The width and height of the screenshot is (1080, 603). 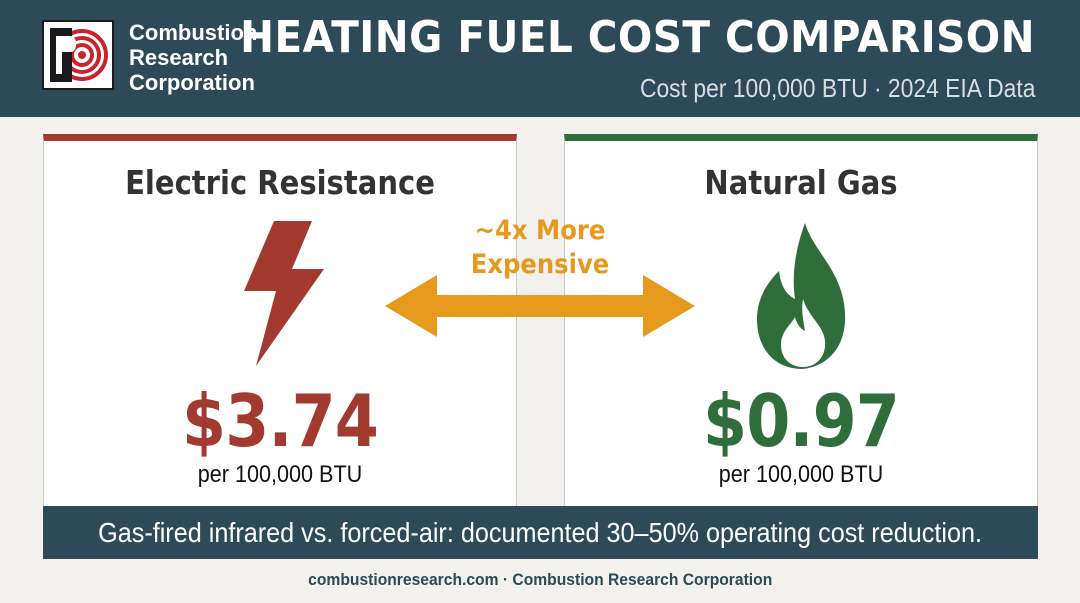 What do you see at coordinates (802, 296) in the screenshot?
I see `flame-icon` at bounding box center [802, 296].